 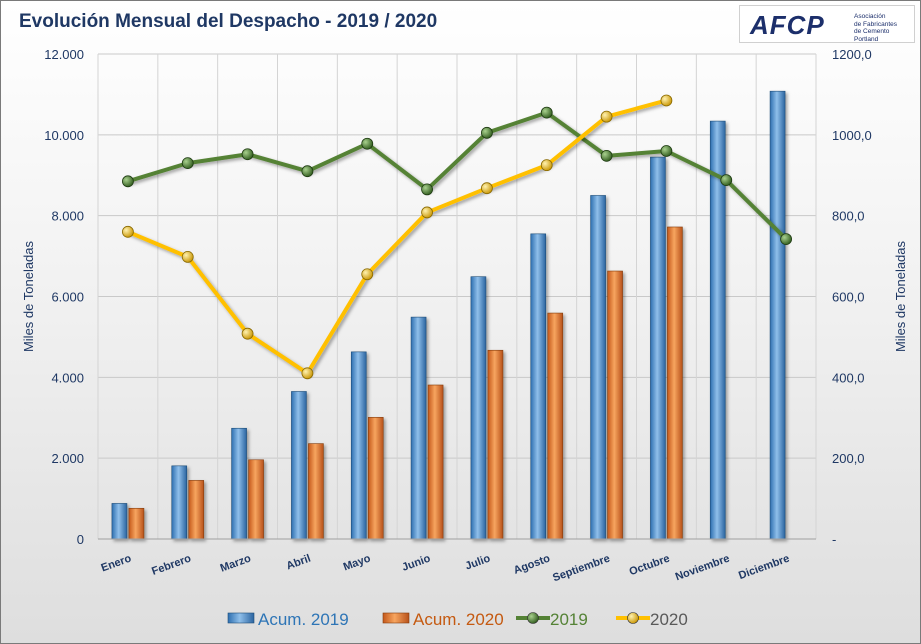 What do you see at coordinates (703, 568) in the screenshot?
I see `x-tick-label: Noviembre` at bounding box center [703, 568].